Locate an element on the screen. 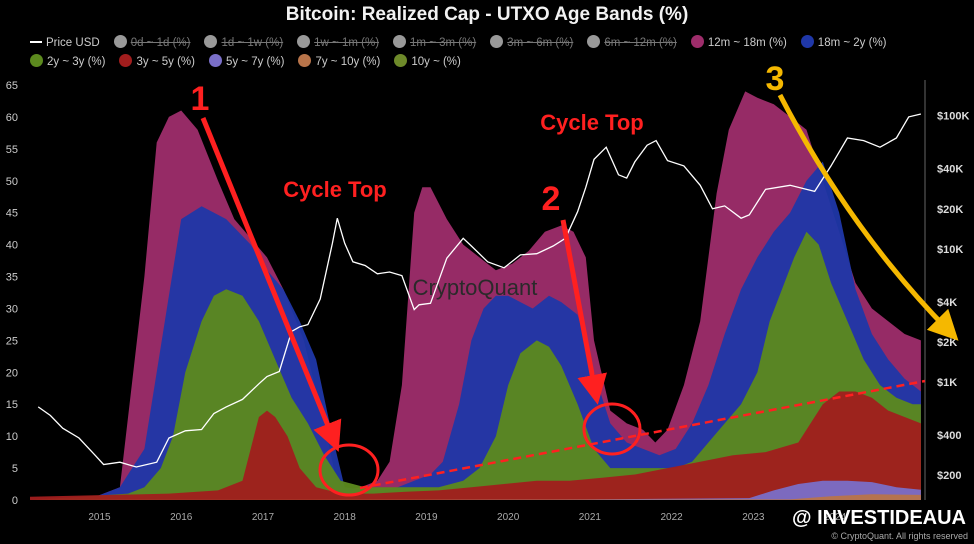 This screenshot has width=974, height=544. x-tick-label: 2024 is located at coordinates (835, 517).